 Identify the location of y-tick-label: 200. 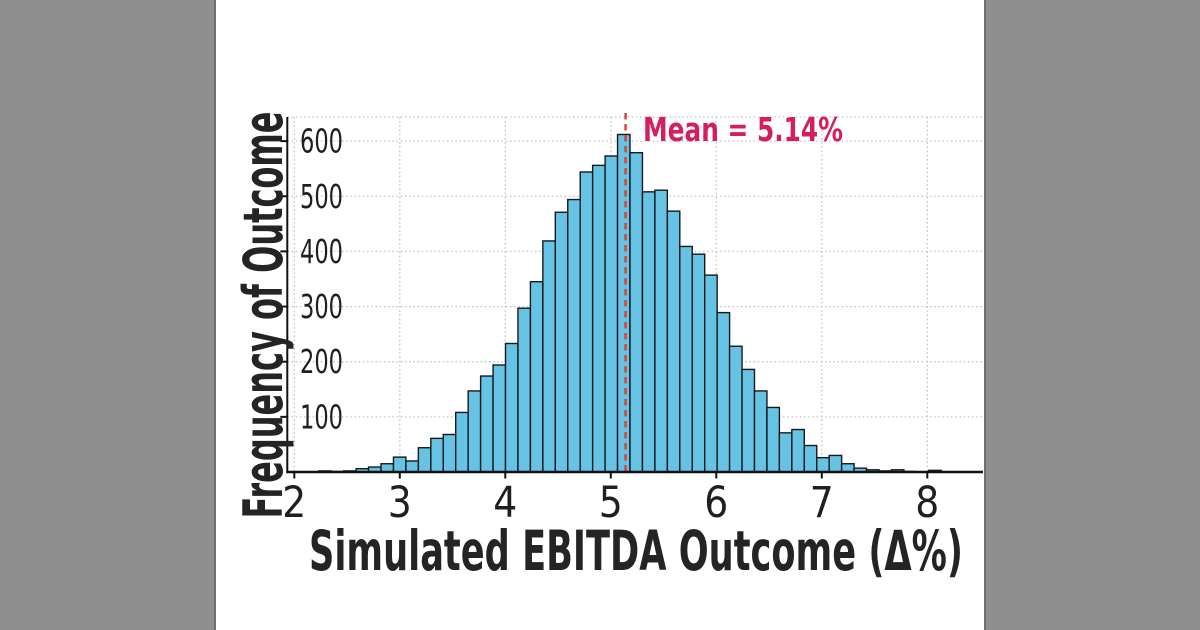
(321, 361).